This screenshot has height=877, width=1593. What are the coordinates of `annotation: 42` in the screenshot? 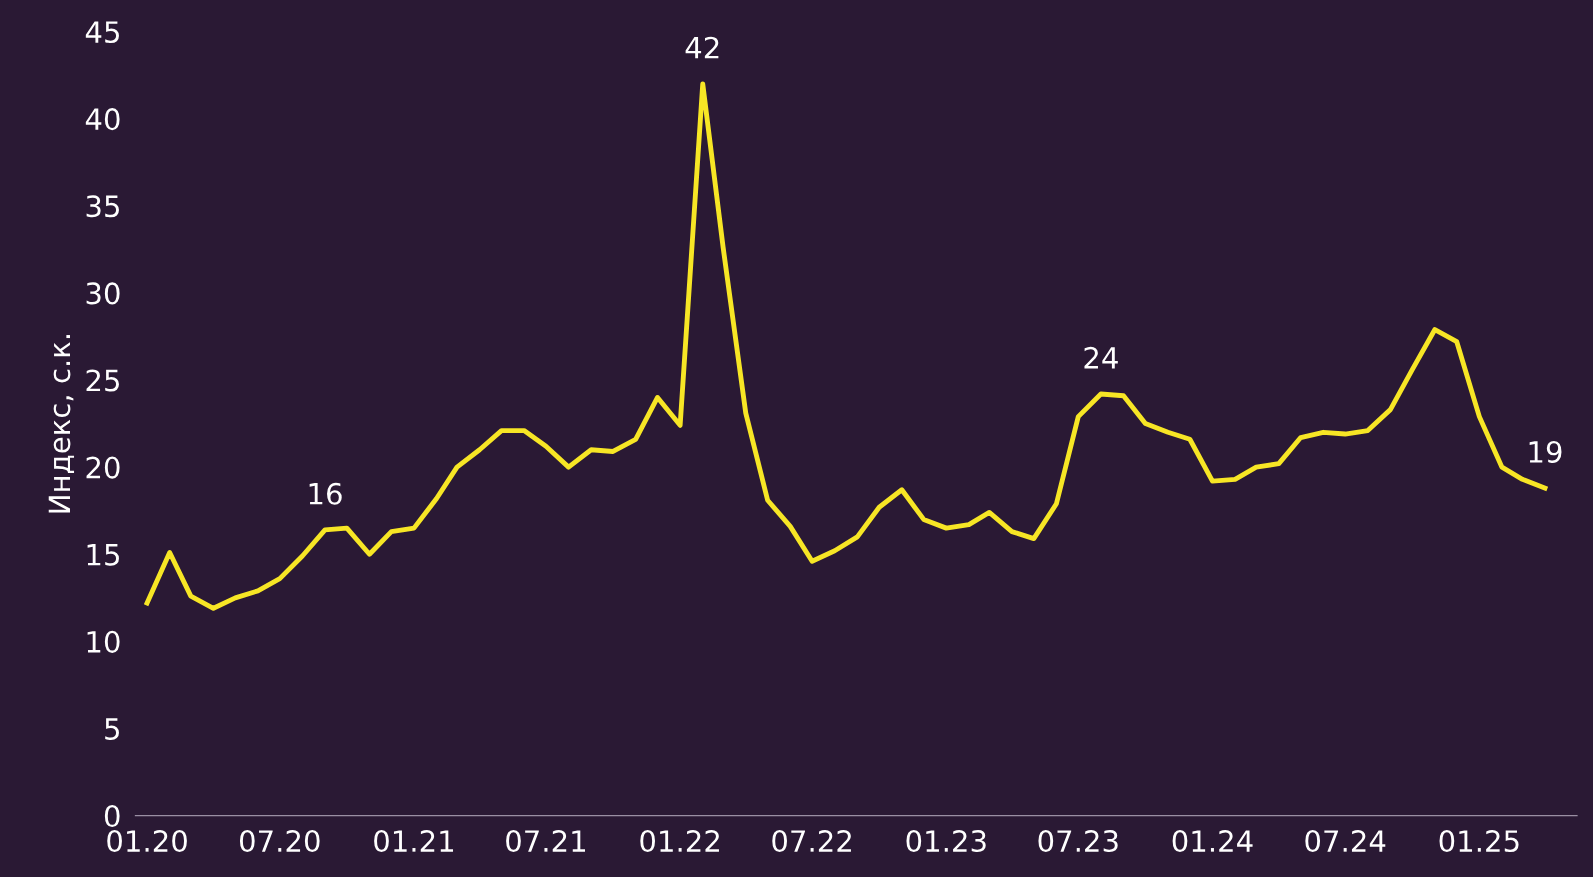 It's located at (702, 47).